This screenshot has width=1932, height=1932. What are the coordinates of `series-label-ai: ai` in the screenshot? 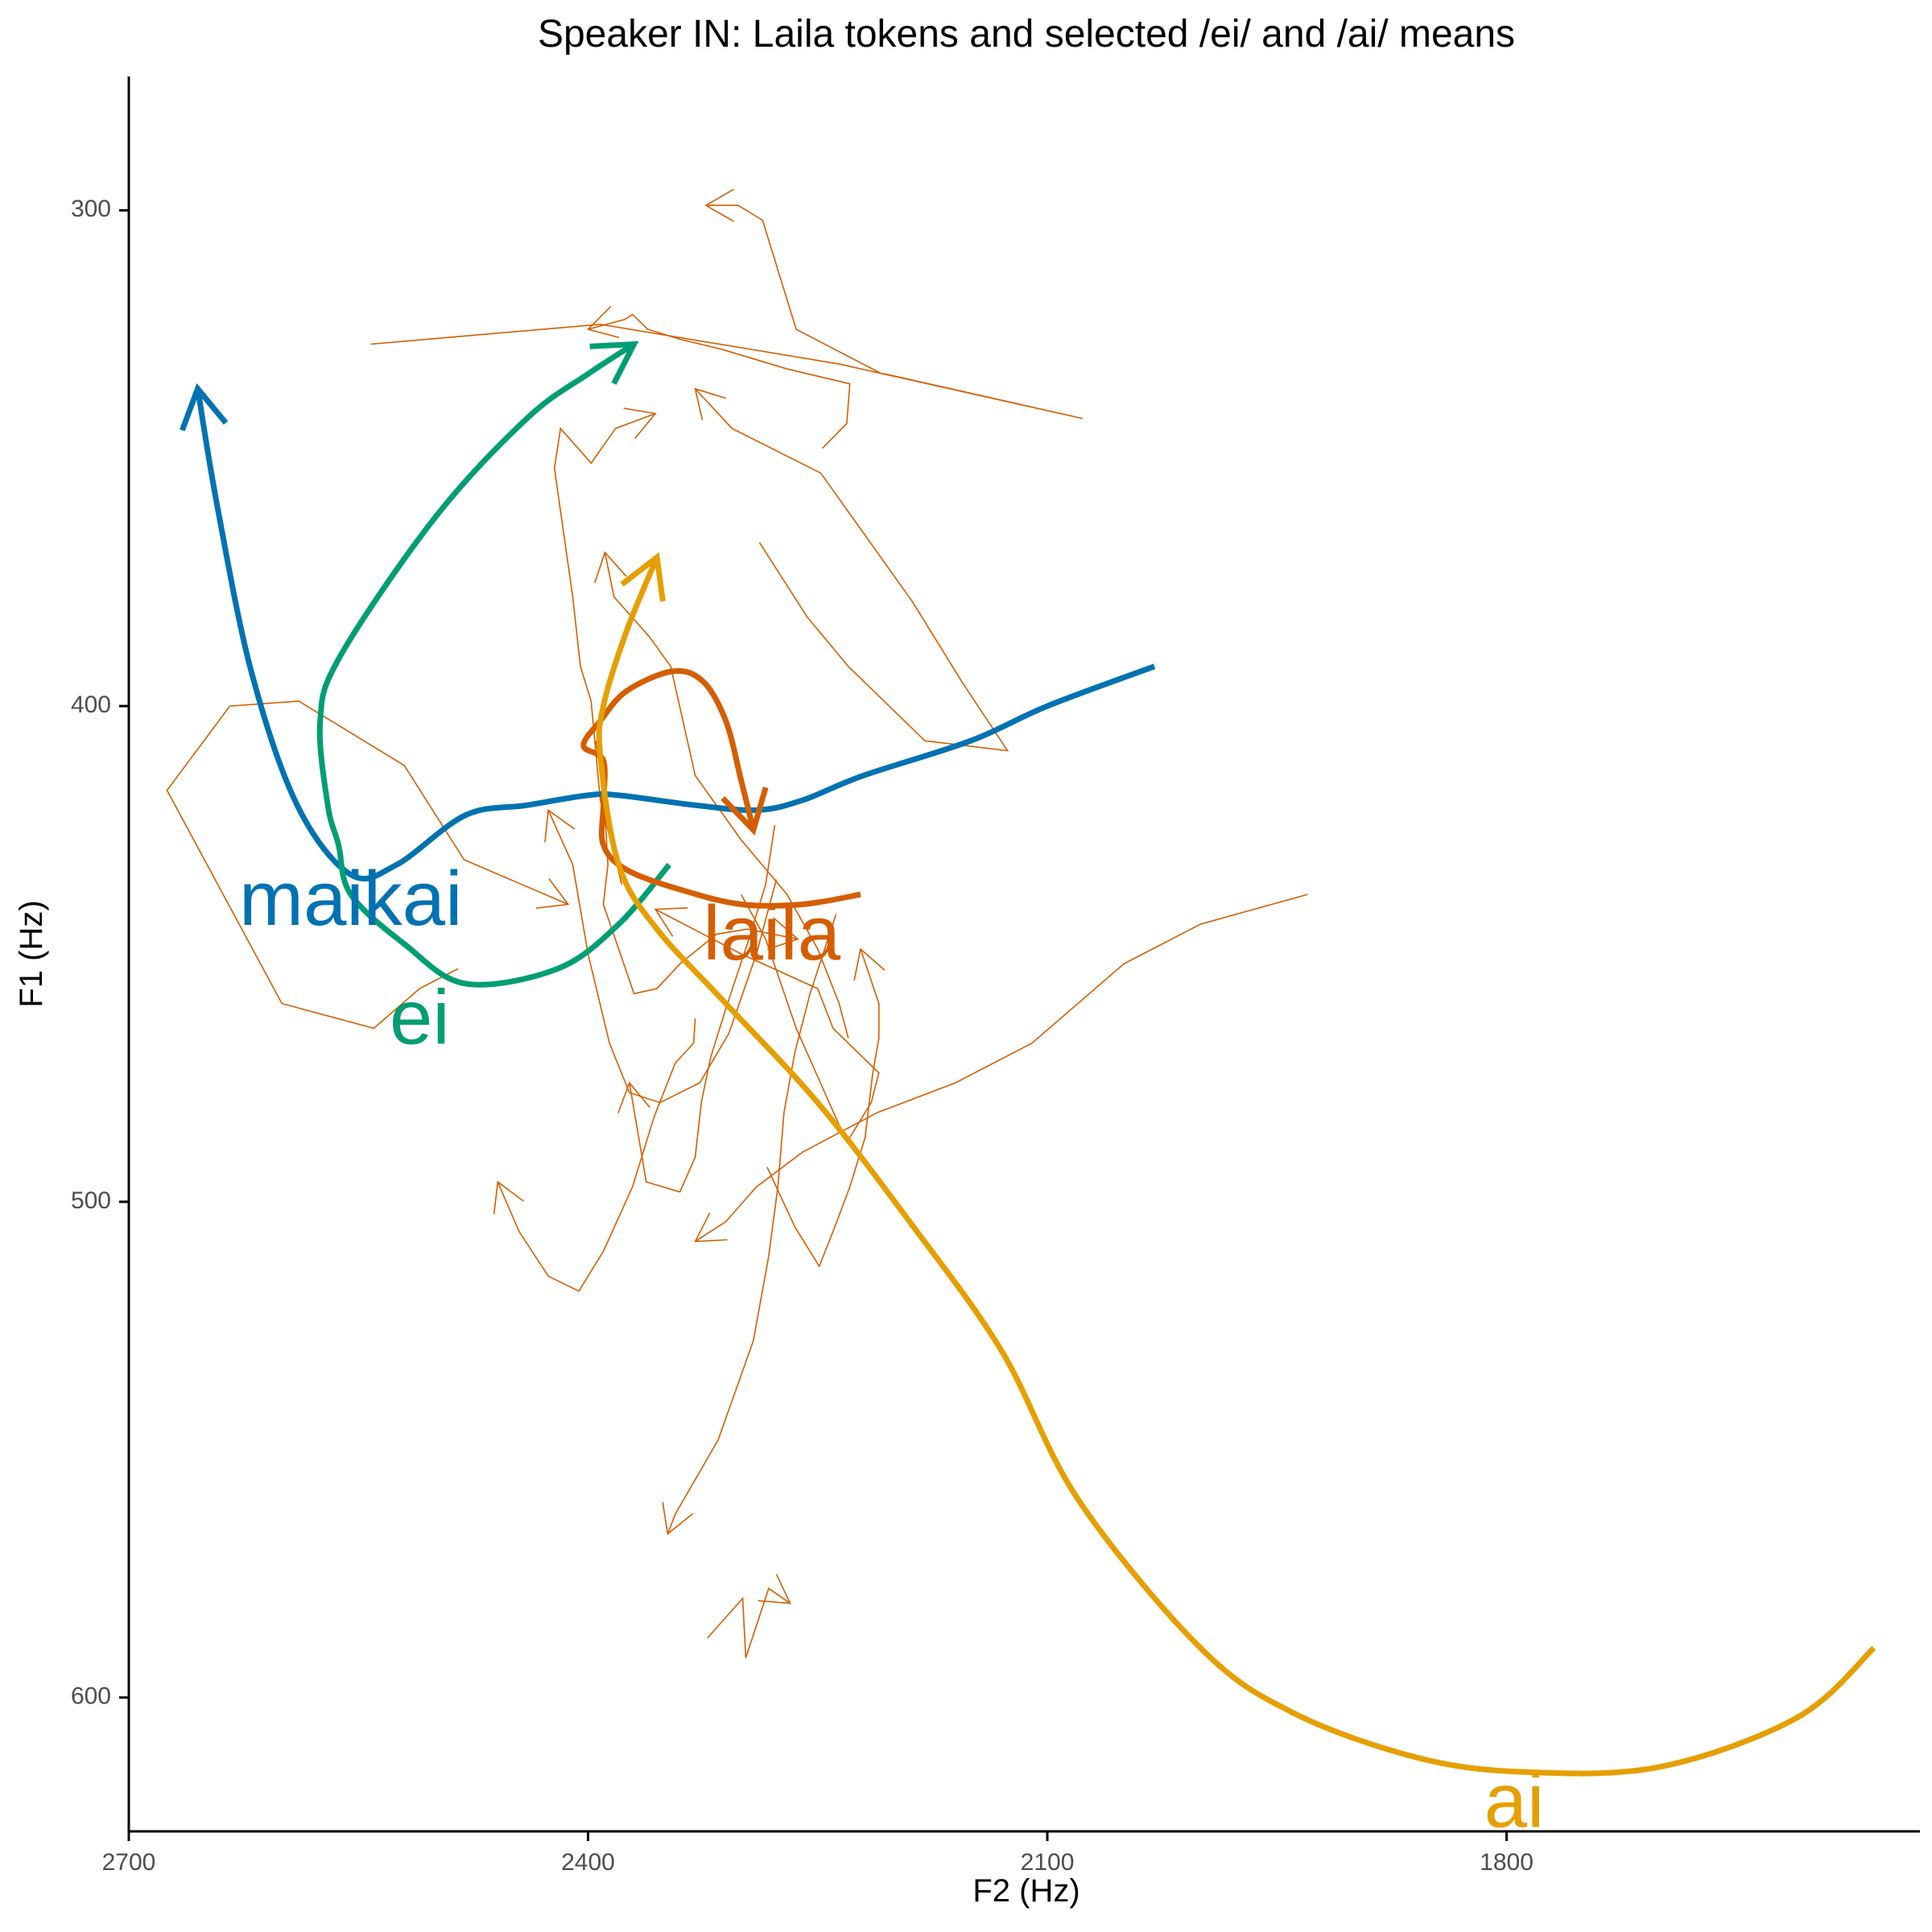 It's located at (1514, 1801).